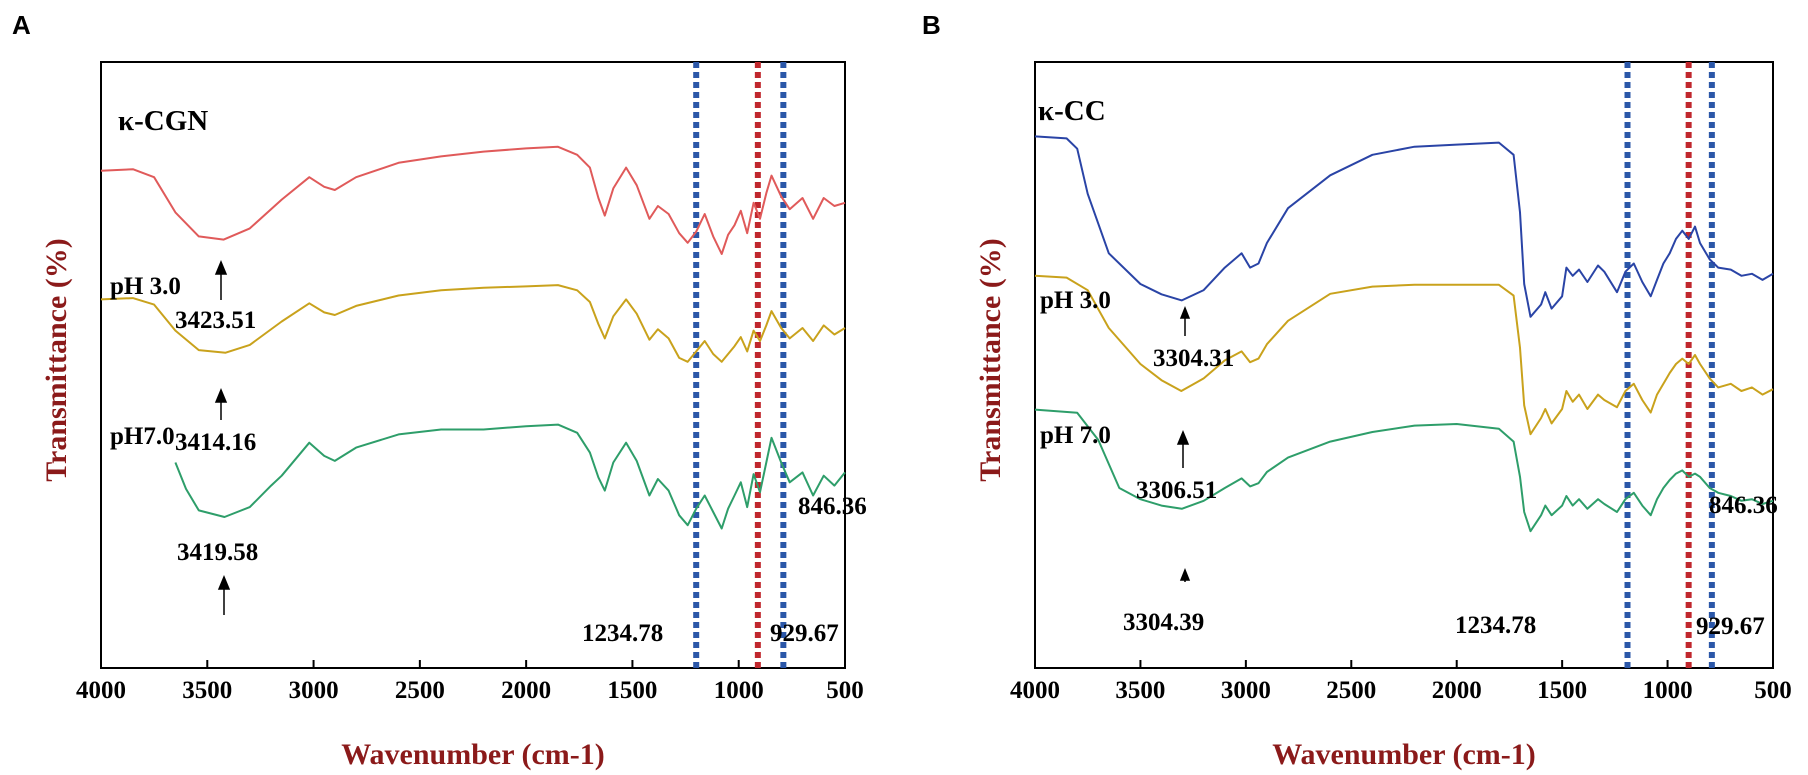 The height and width of the screenshot is (775, 1808). Describe the element at coordinates (1669, 365) in the screenshot. I see `vlines-b` at that location.